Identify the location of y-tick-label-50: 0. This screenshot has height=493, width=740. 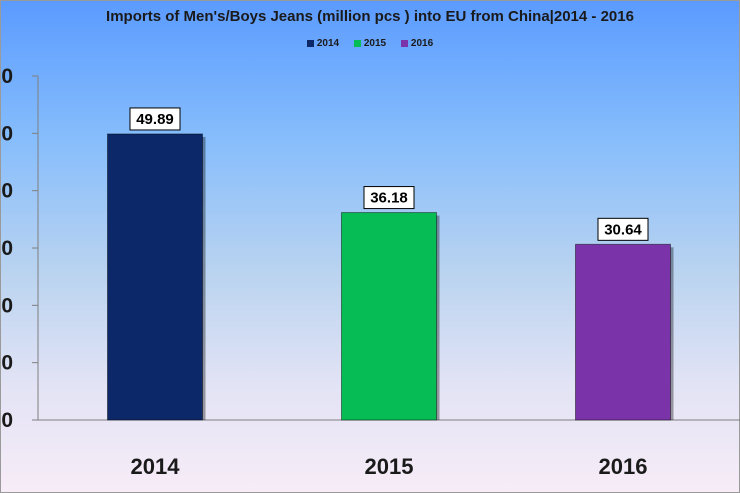
(7, 133).